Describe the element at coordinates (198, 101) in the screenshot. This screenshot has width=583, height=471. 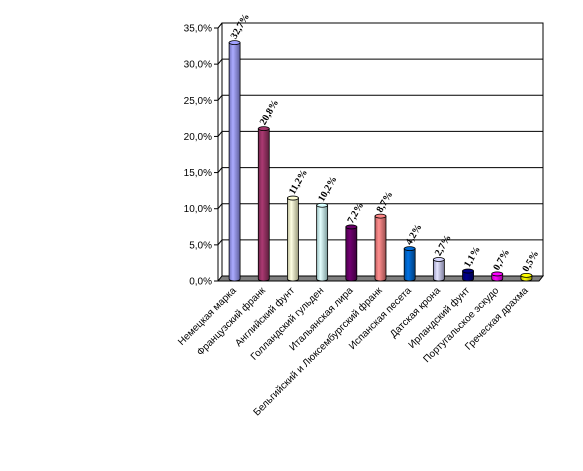
I see `y-tick-label: 25,0%` at that location.